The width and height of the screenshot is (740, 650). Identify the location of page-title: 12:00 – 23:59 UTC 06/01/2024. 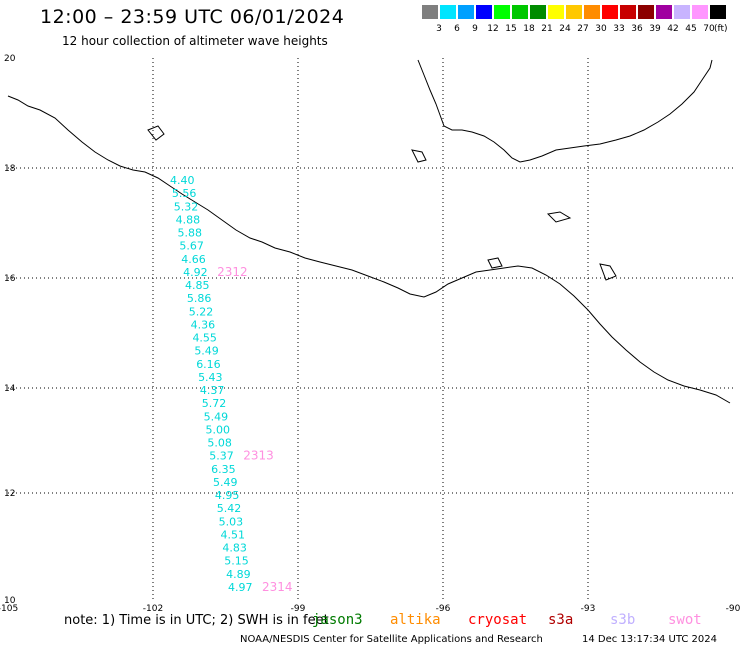
(192, 17).